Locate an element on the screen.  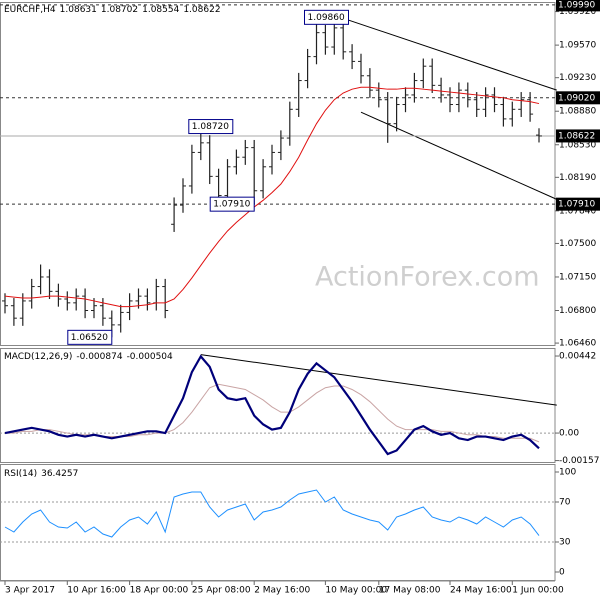
y-tick-label: 30 is located at coordinates (565, 543).